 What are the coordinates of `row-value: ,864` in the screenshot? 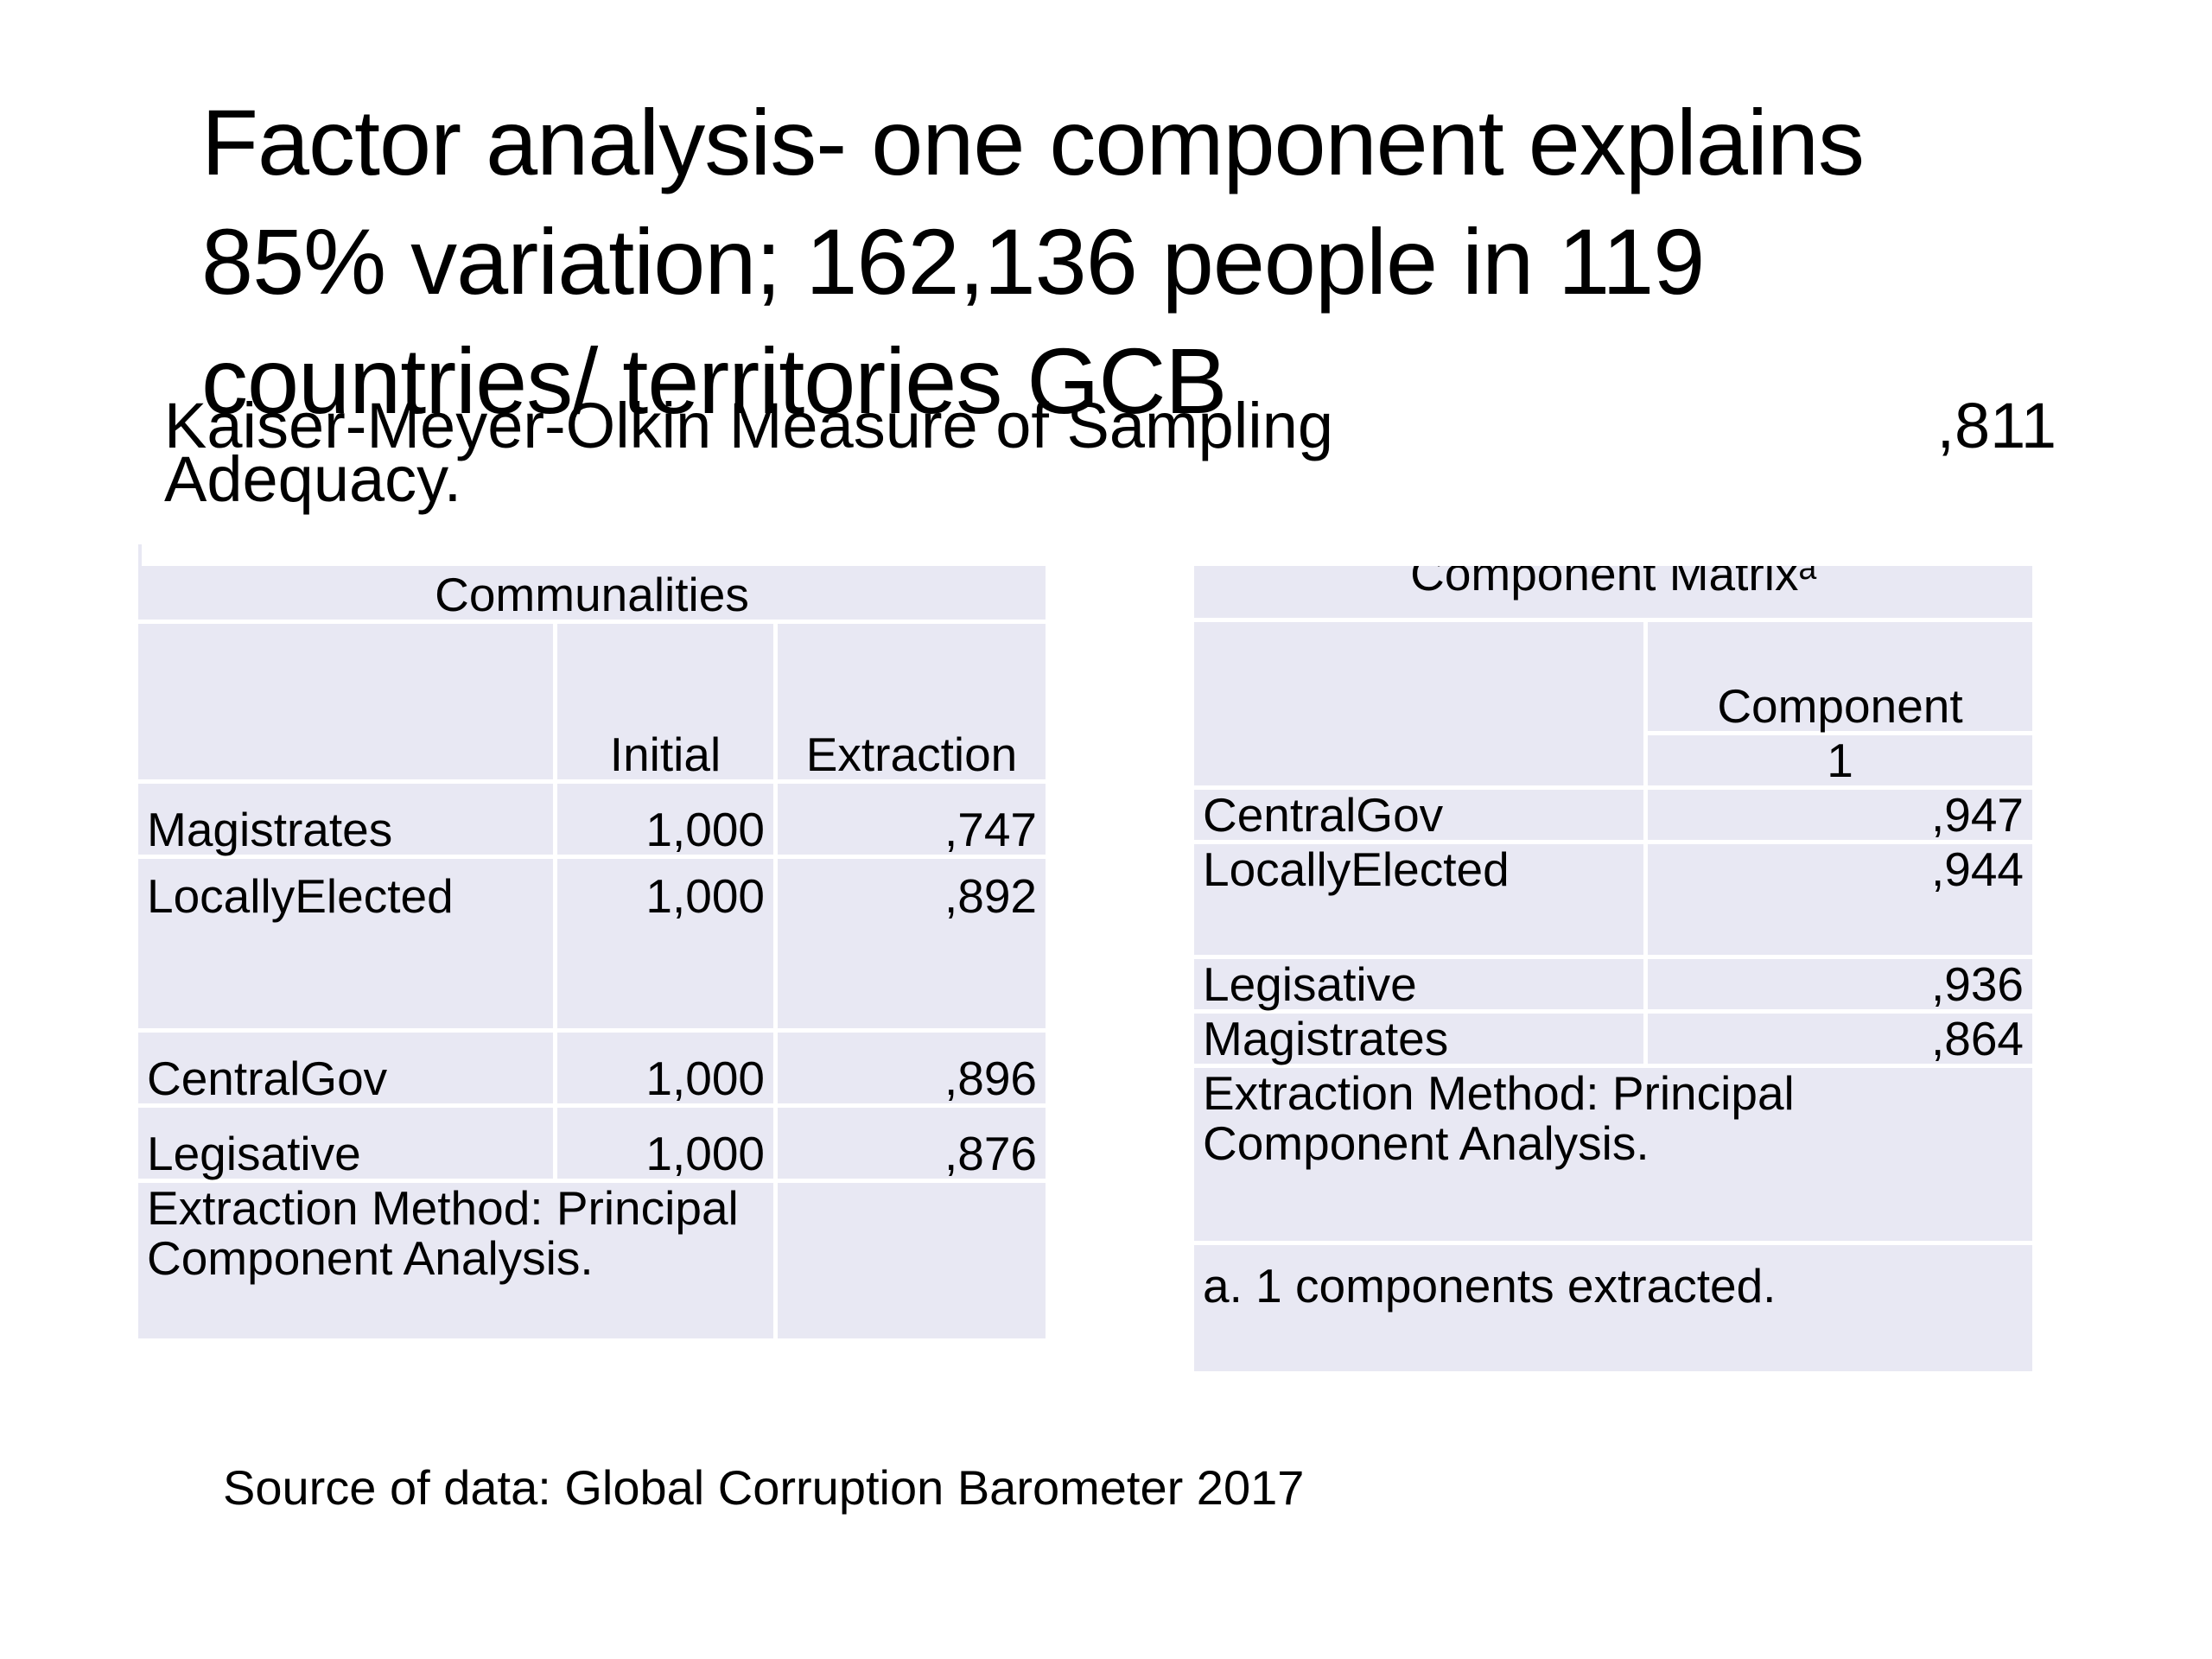 It's located at (1840, 1041).